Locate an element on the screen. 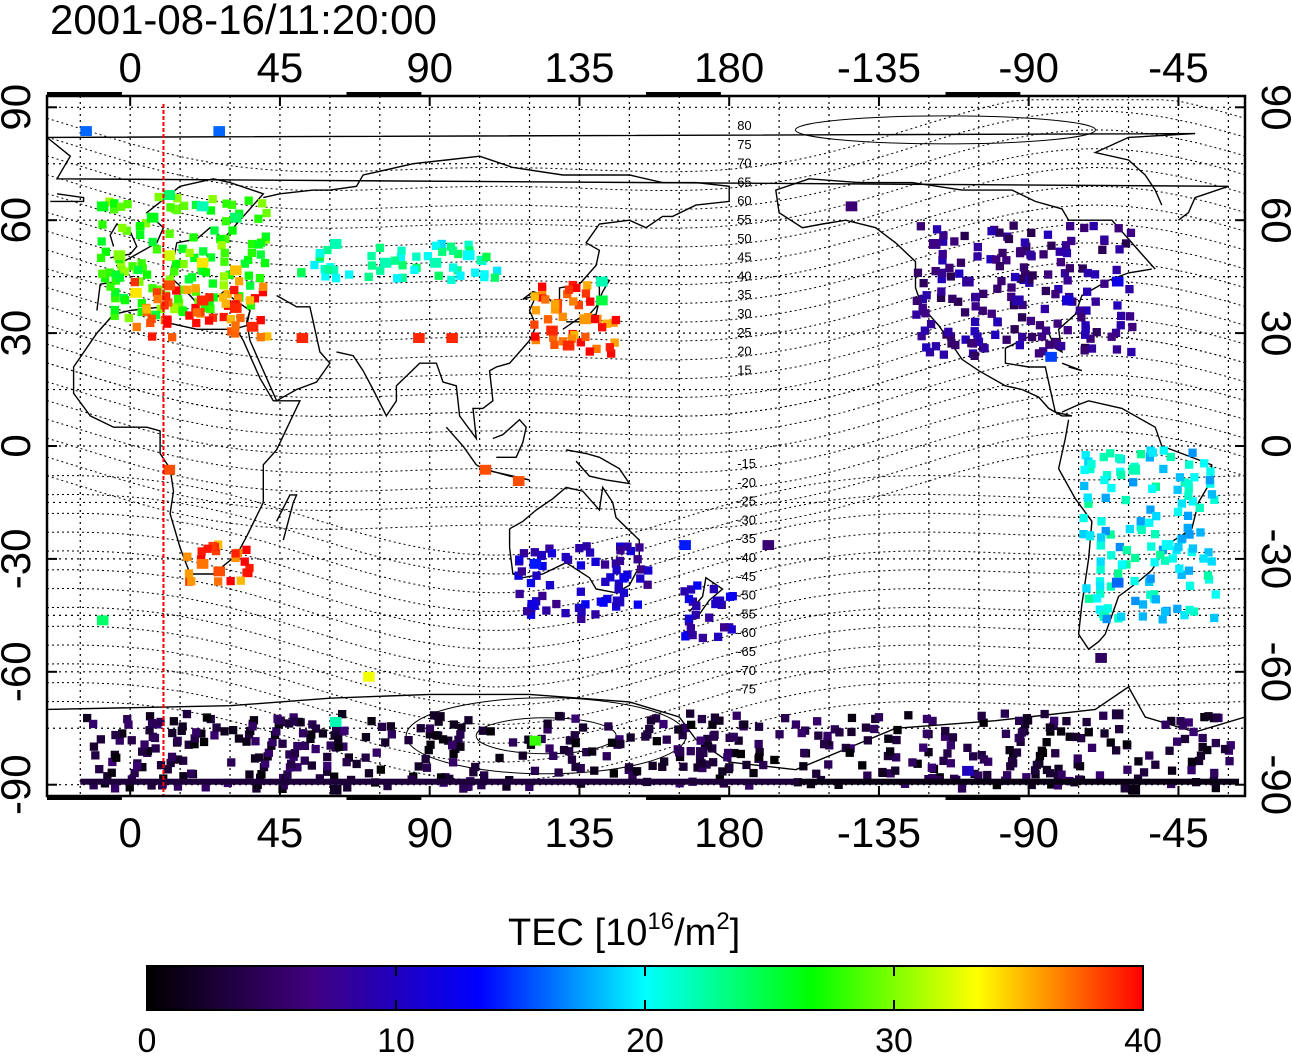 This screenshot has width=1292, height=1057. top-tick-label: 90 is located at coordinates (429, 67).